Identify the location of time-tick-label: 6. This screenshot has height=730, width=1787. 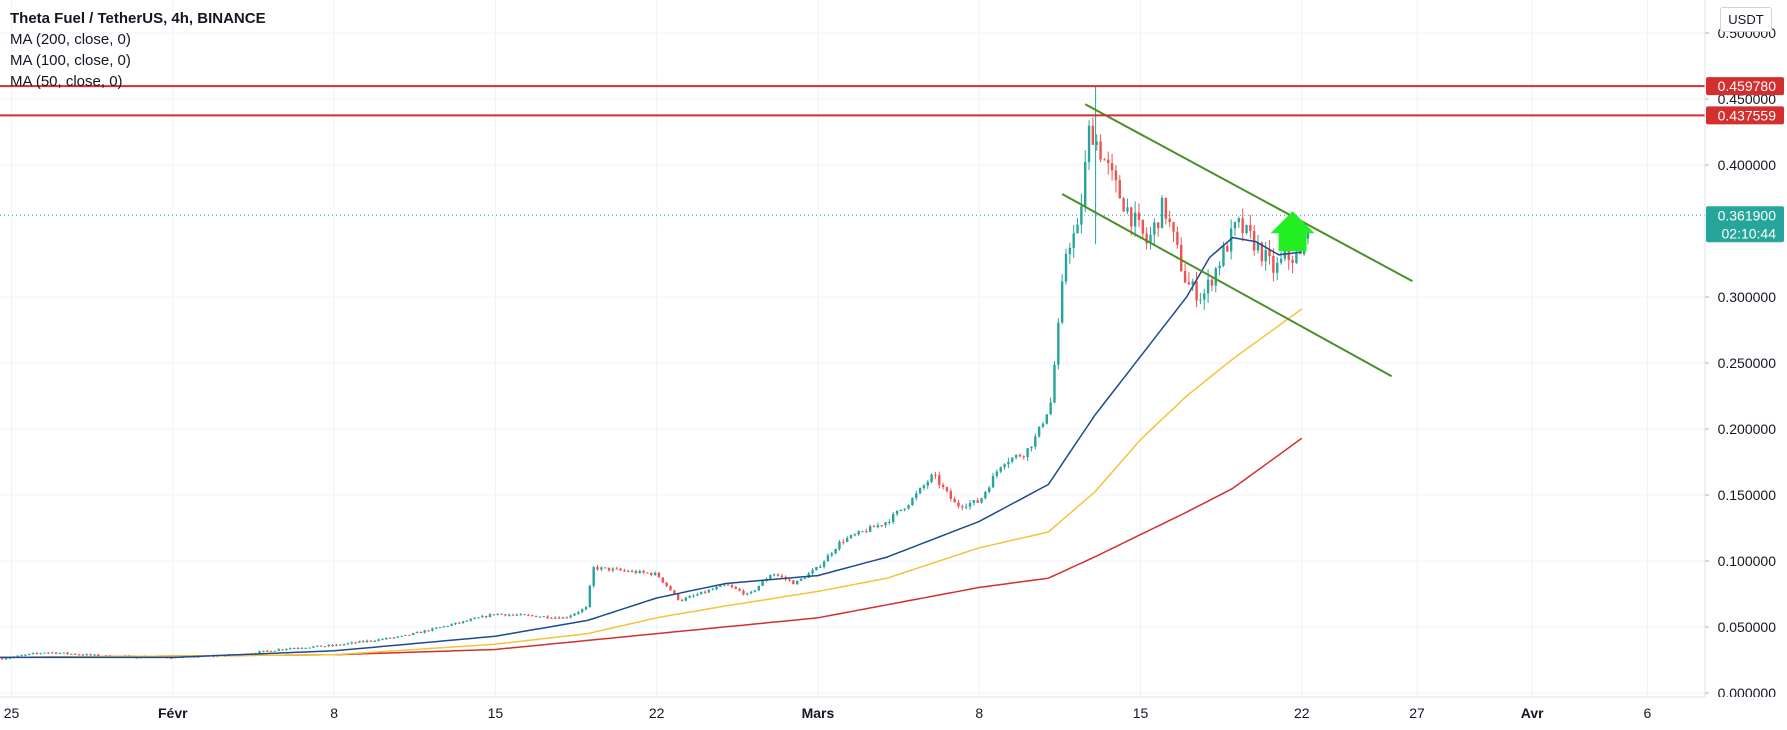
(1648, 713).